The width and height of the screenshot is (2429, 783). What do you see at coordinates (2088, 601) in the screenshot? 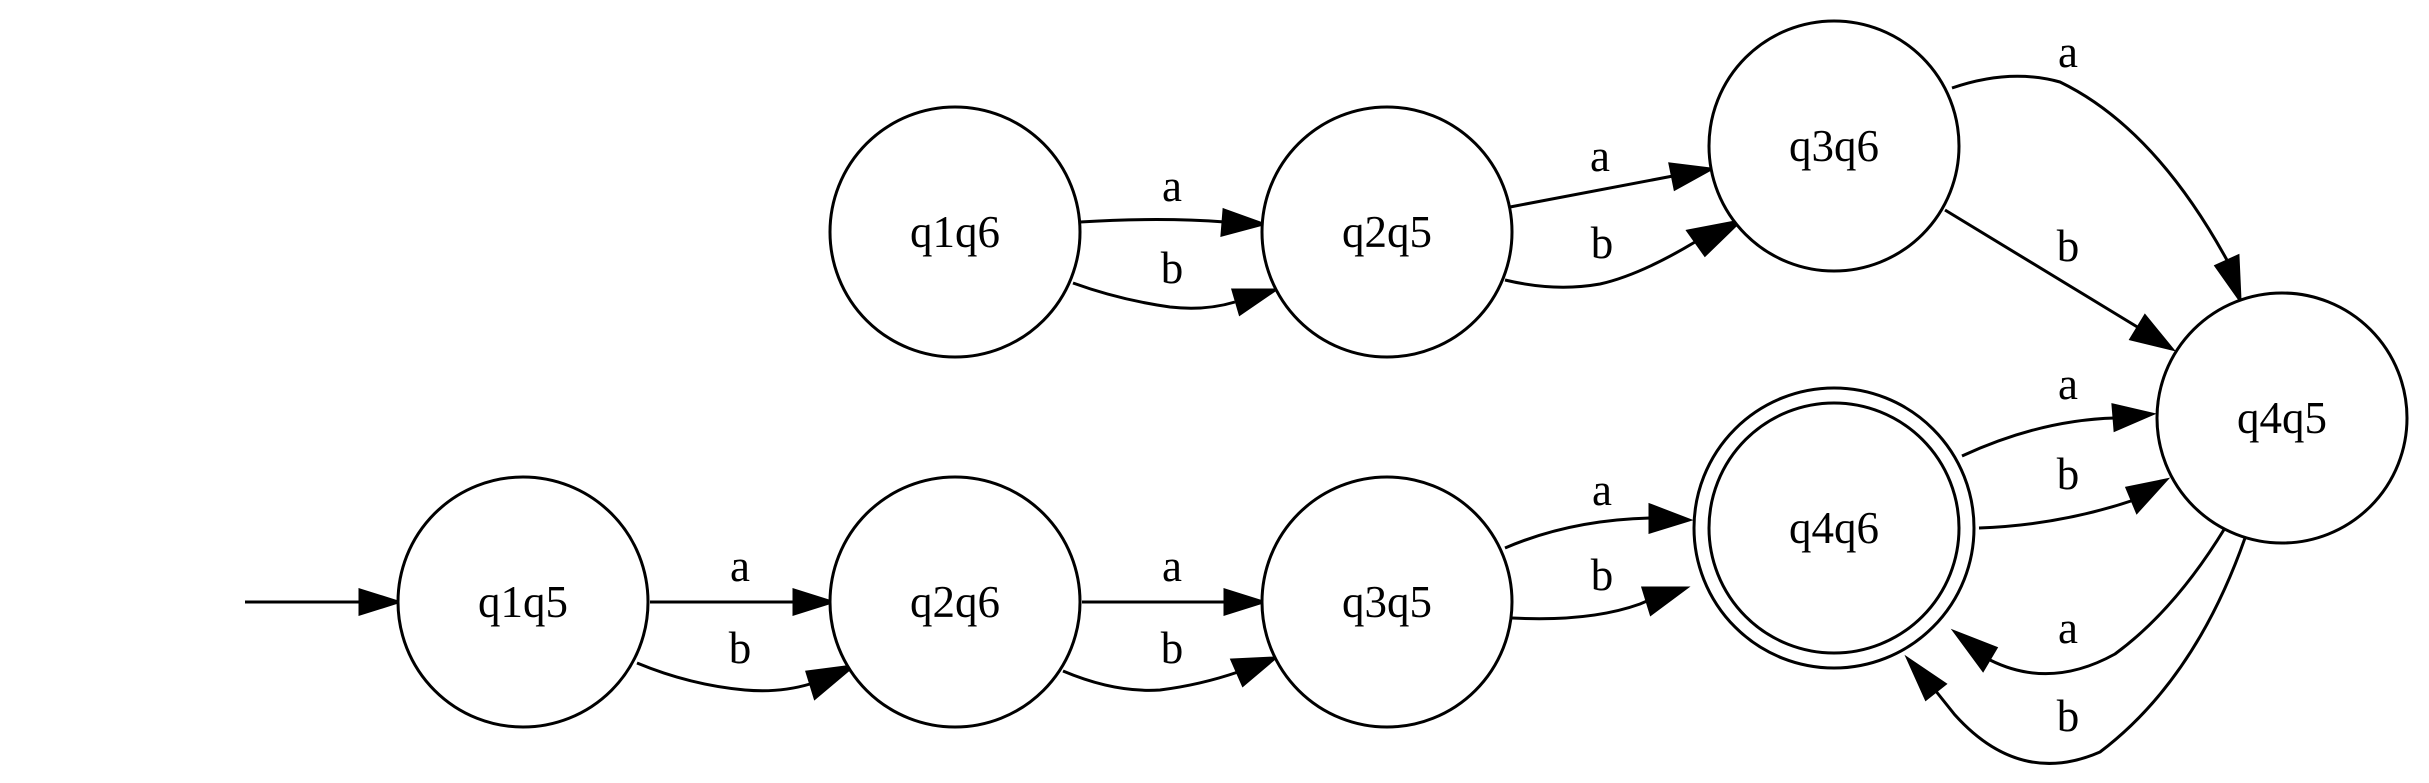
I see `edge-q4q5-q4q6-a` at bounding box center [2088, 601].